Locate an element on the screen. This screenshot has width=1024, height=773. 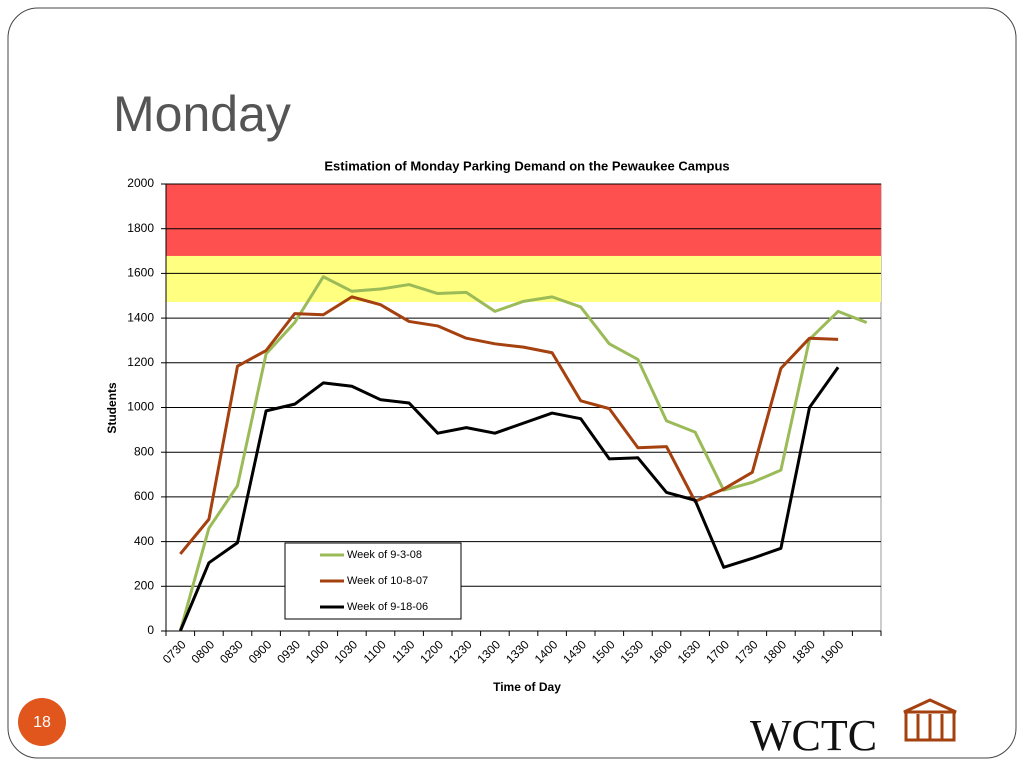
y-tick-label: 1400 is located at coordinates (140, 317).